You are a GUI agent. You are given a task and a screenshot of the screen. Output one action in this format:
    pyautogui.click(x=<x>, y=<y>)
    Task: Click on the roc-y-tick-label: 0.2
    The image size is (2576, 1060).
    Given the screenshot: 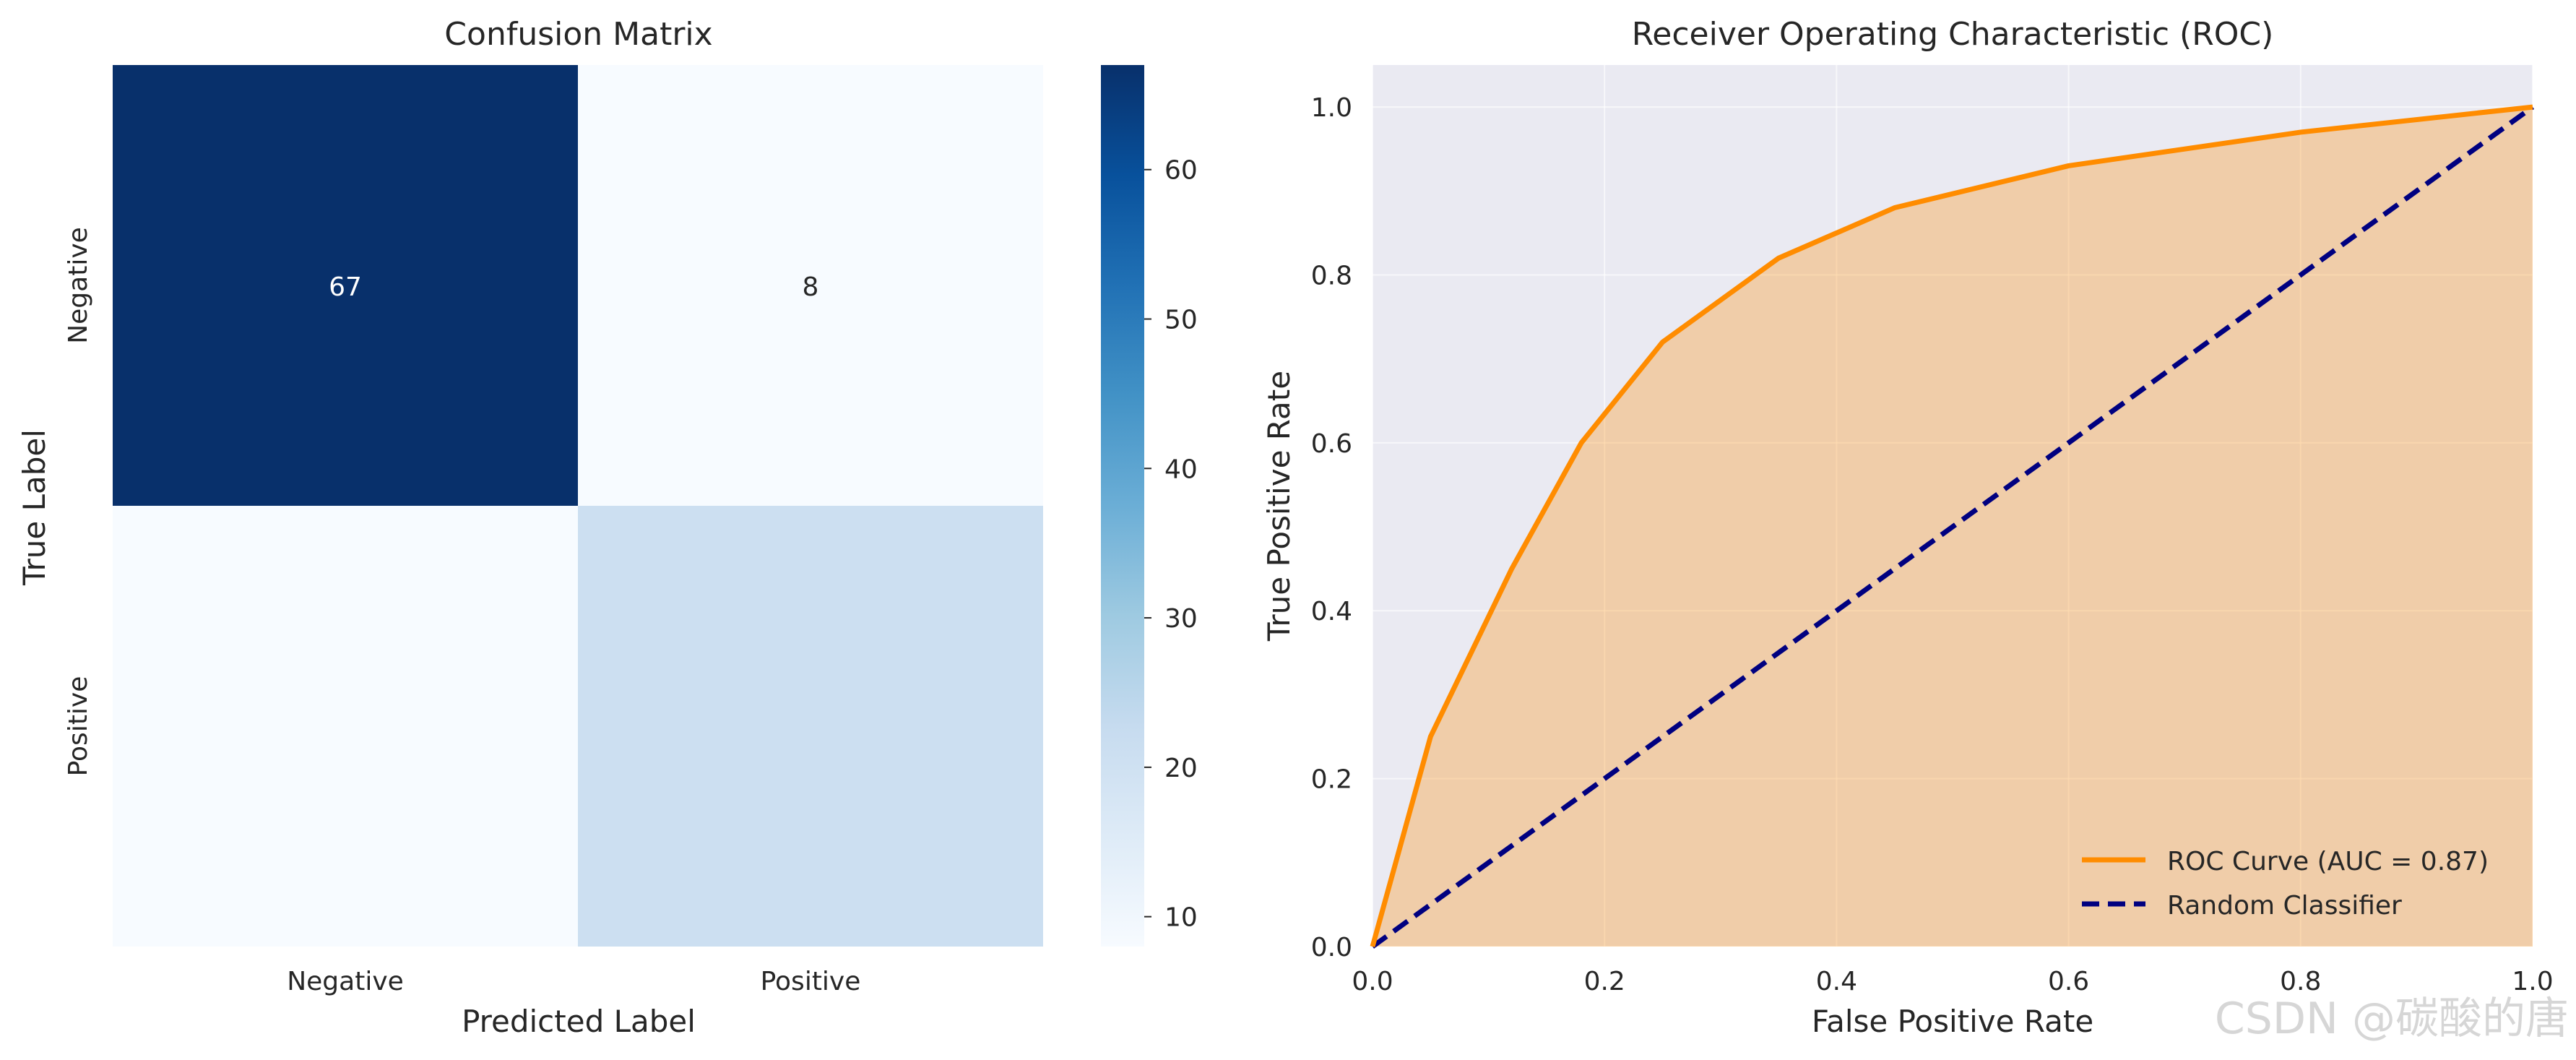 What is the action you would take?
    pyautogui.click(x=1331, y=780)
    